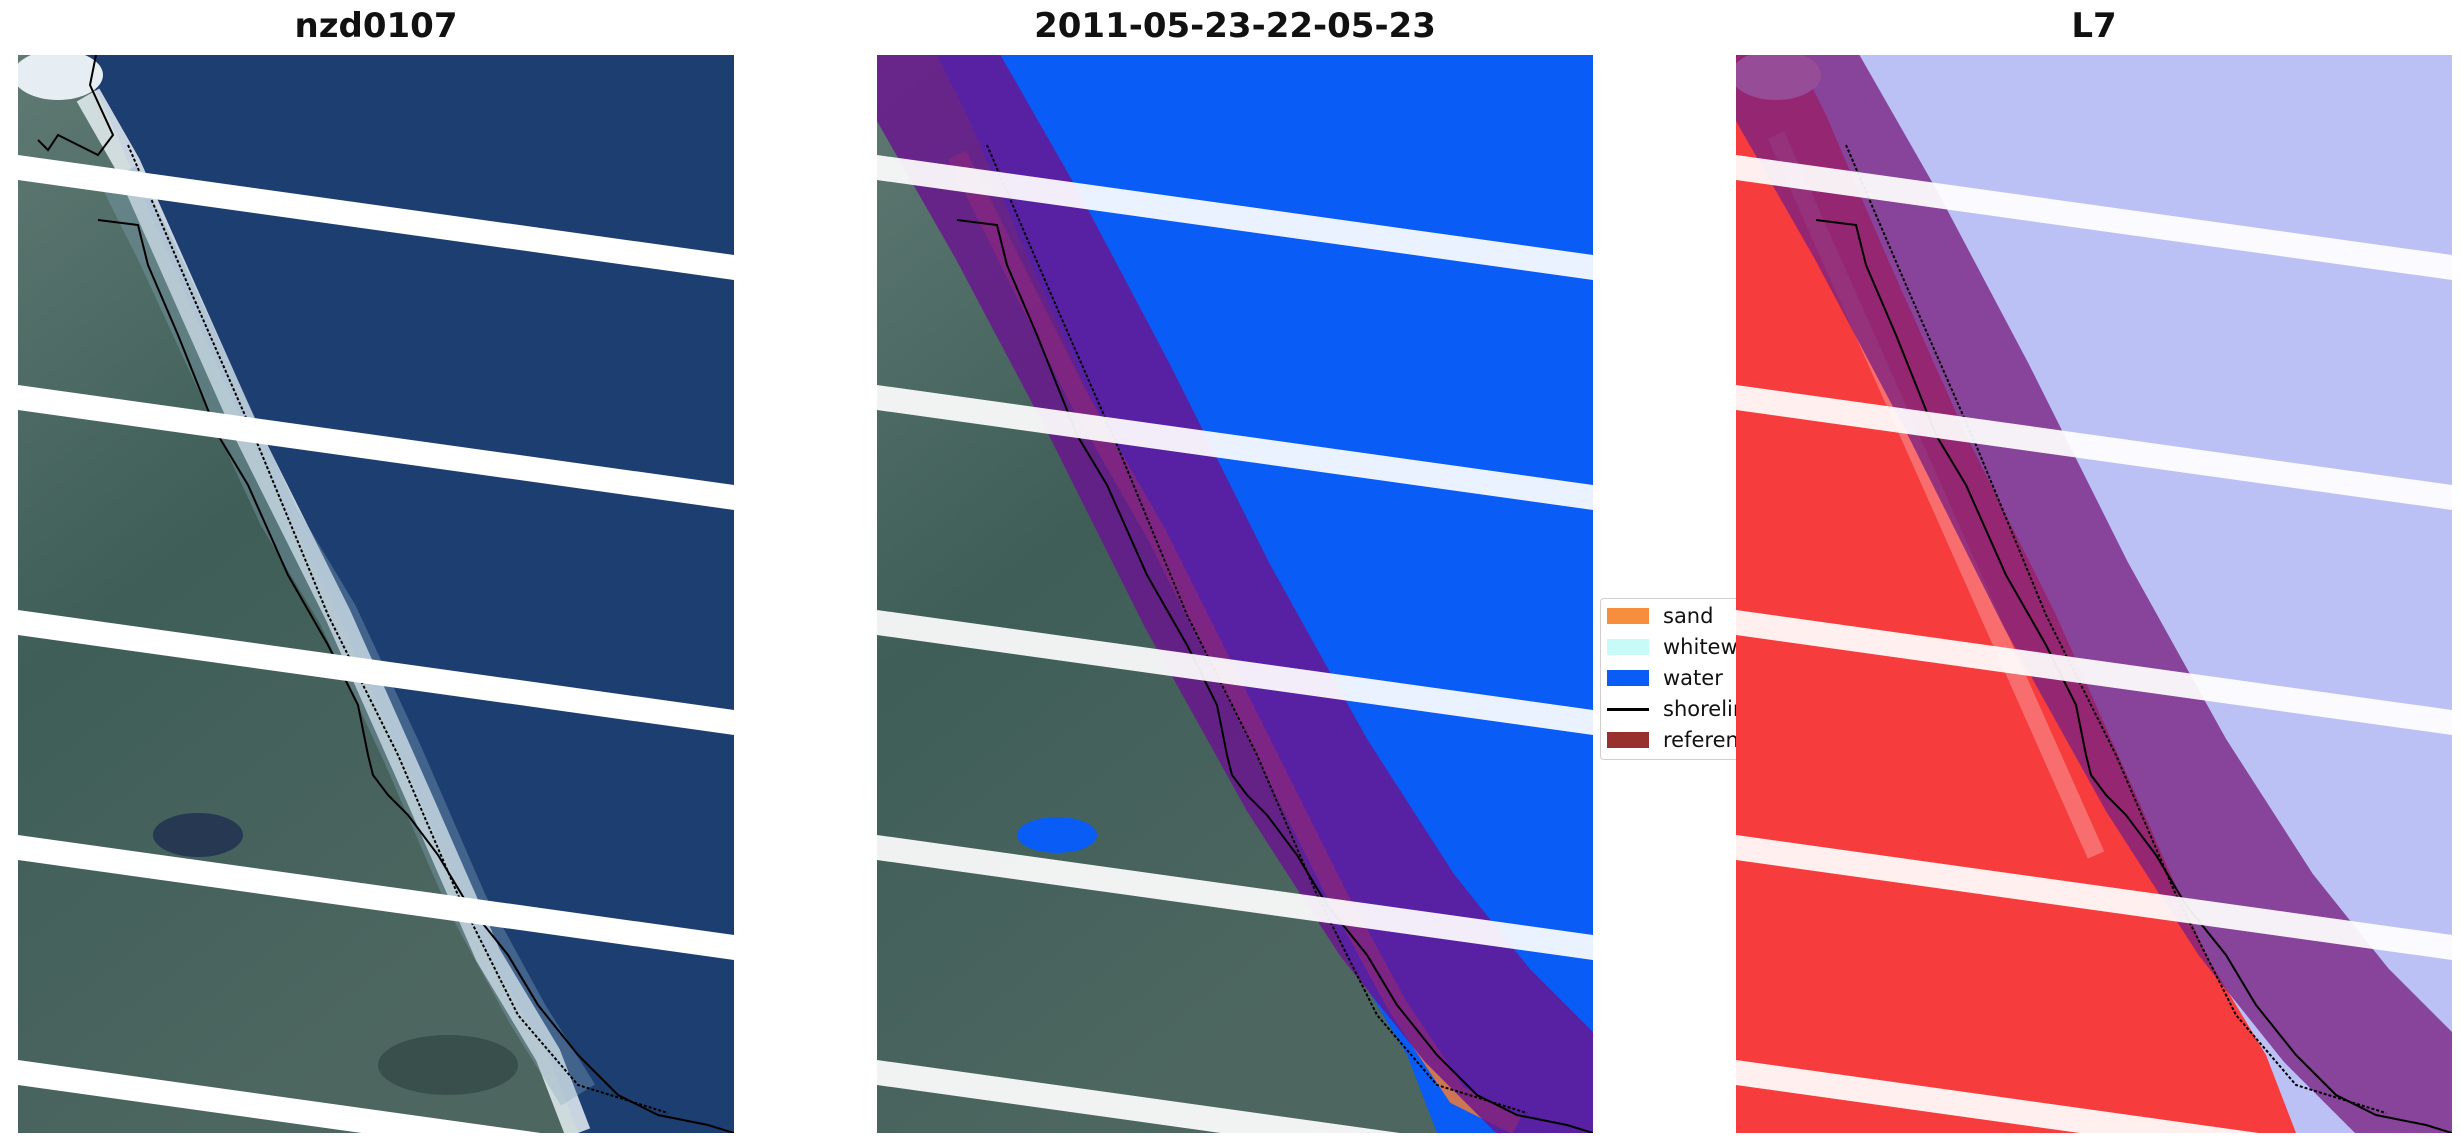 This screenshot has width=2460, height=1140. I want to click on panel-title: nzd0107, so click(376, 26).